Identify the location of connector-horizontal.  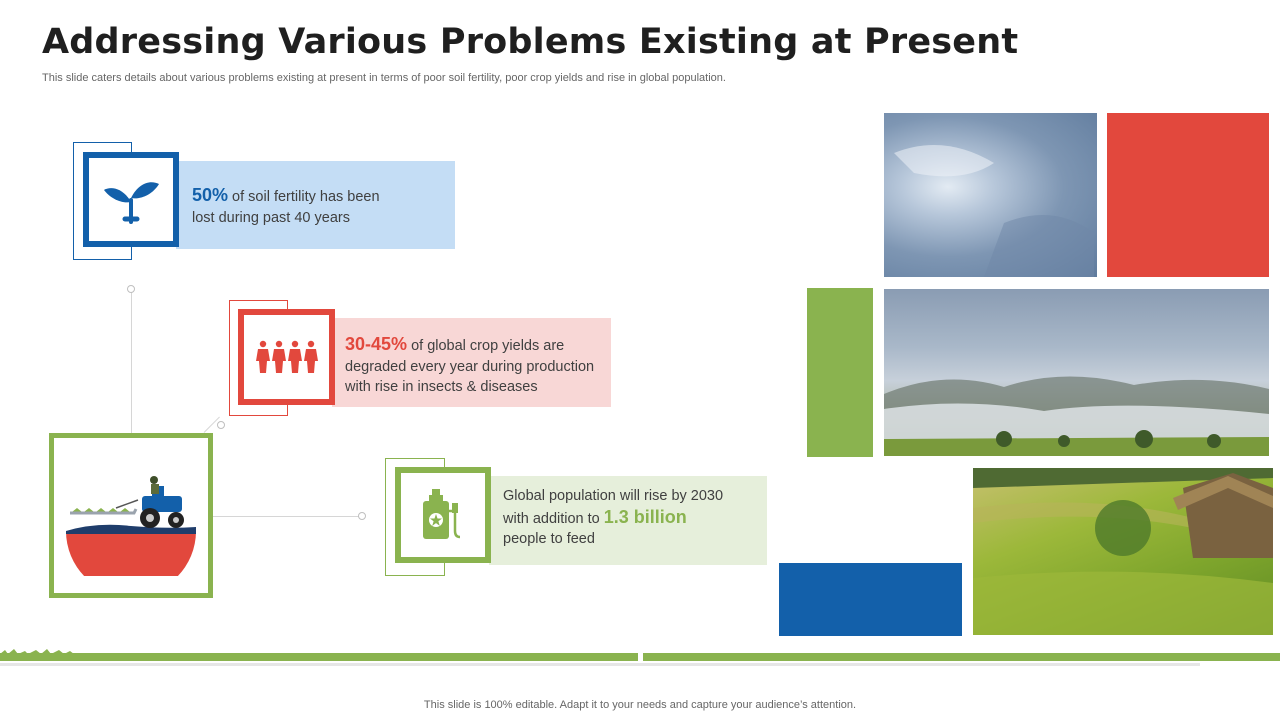
(286, 516).